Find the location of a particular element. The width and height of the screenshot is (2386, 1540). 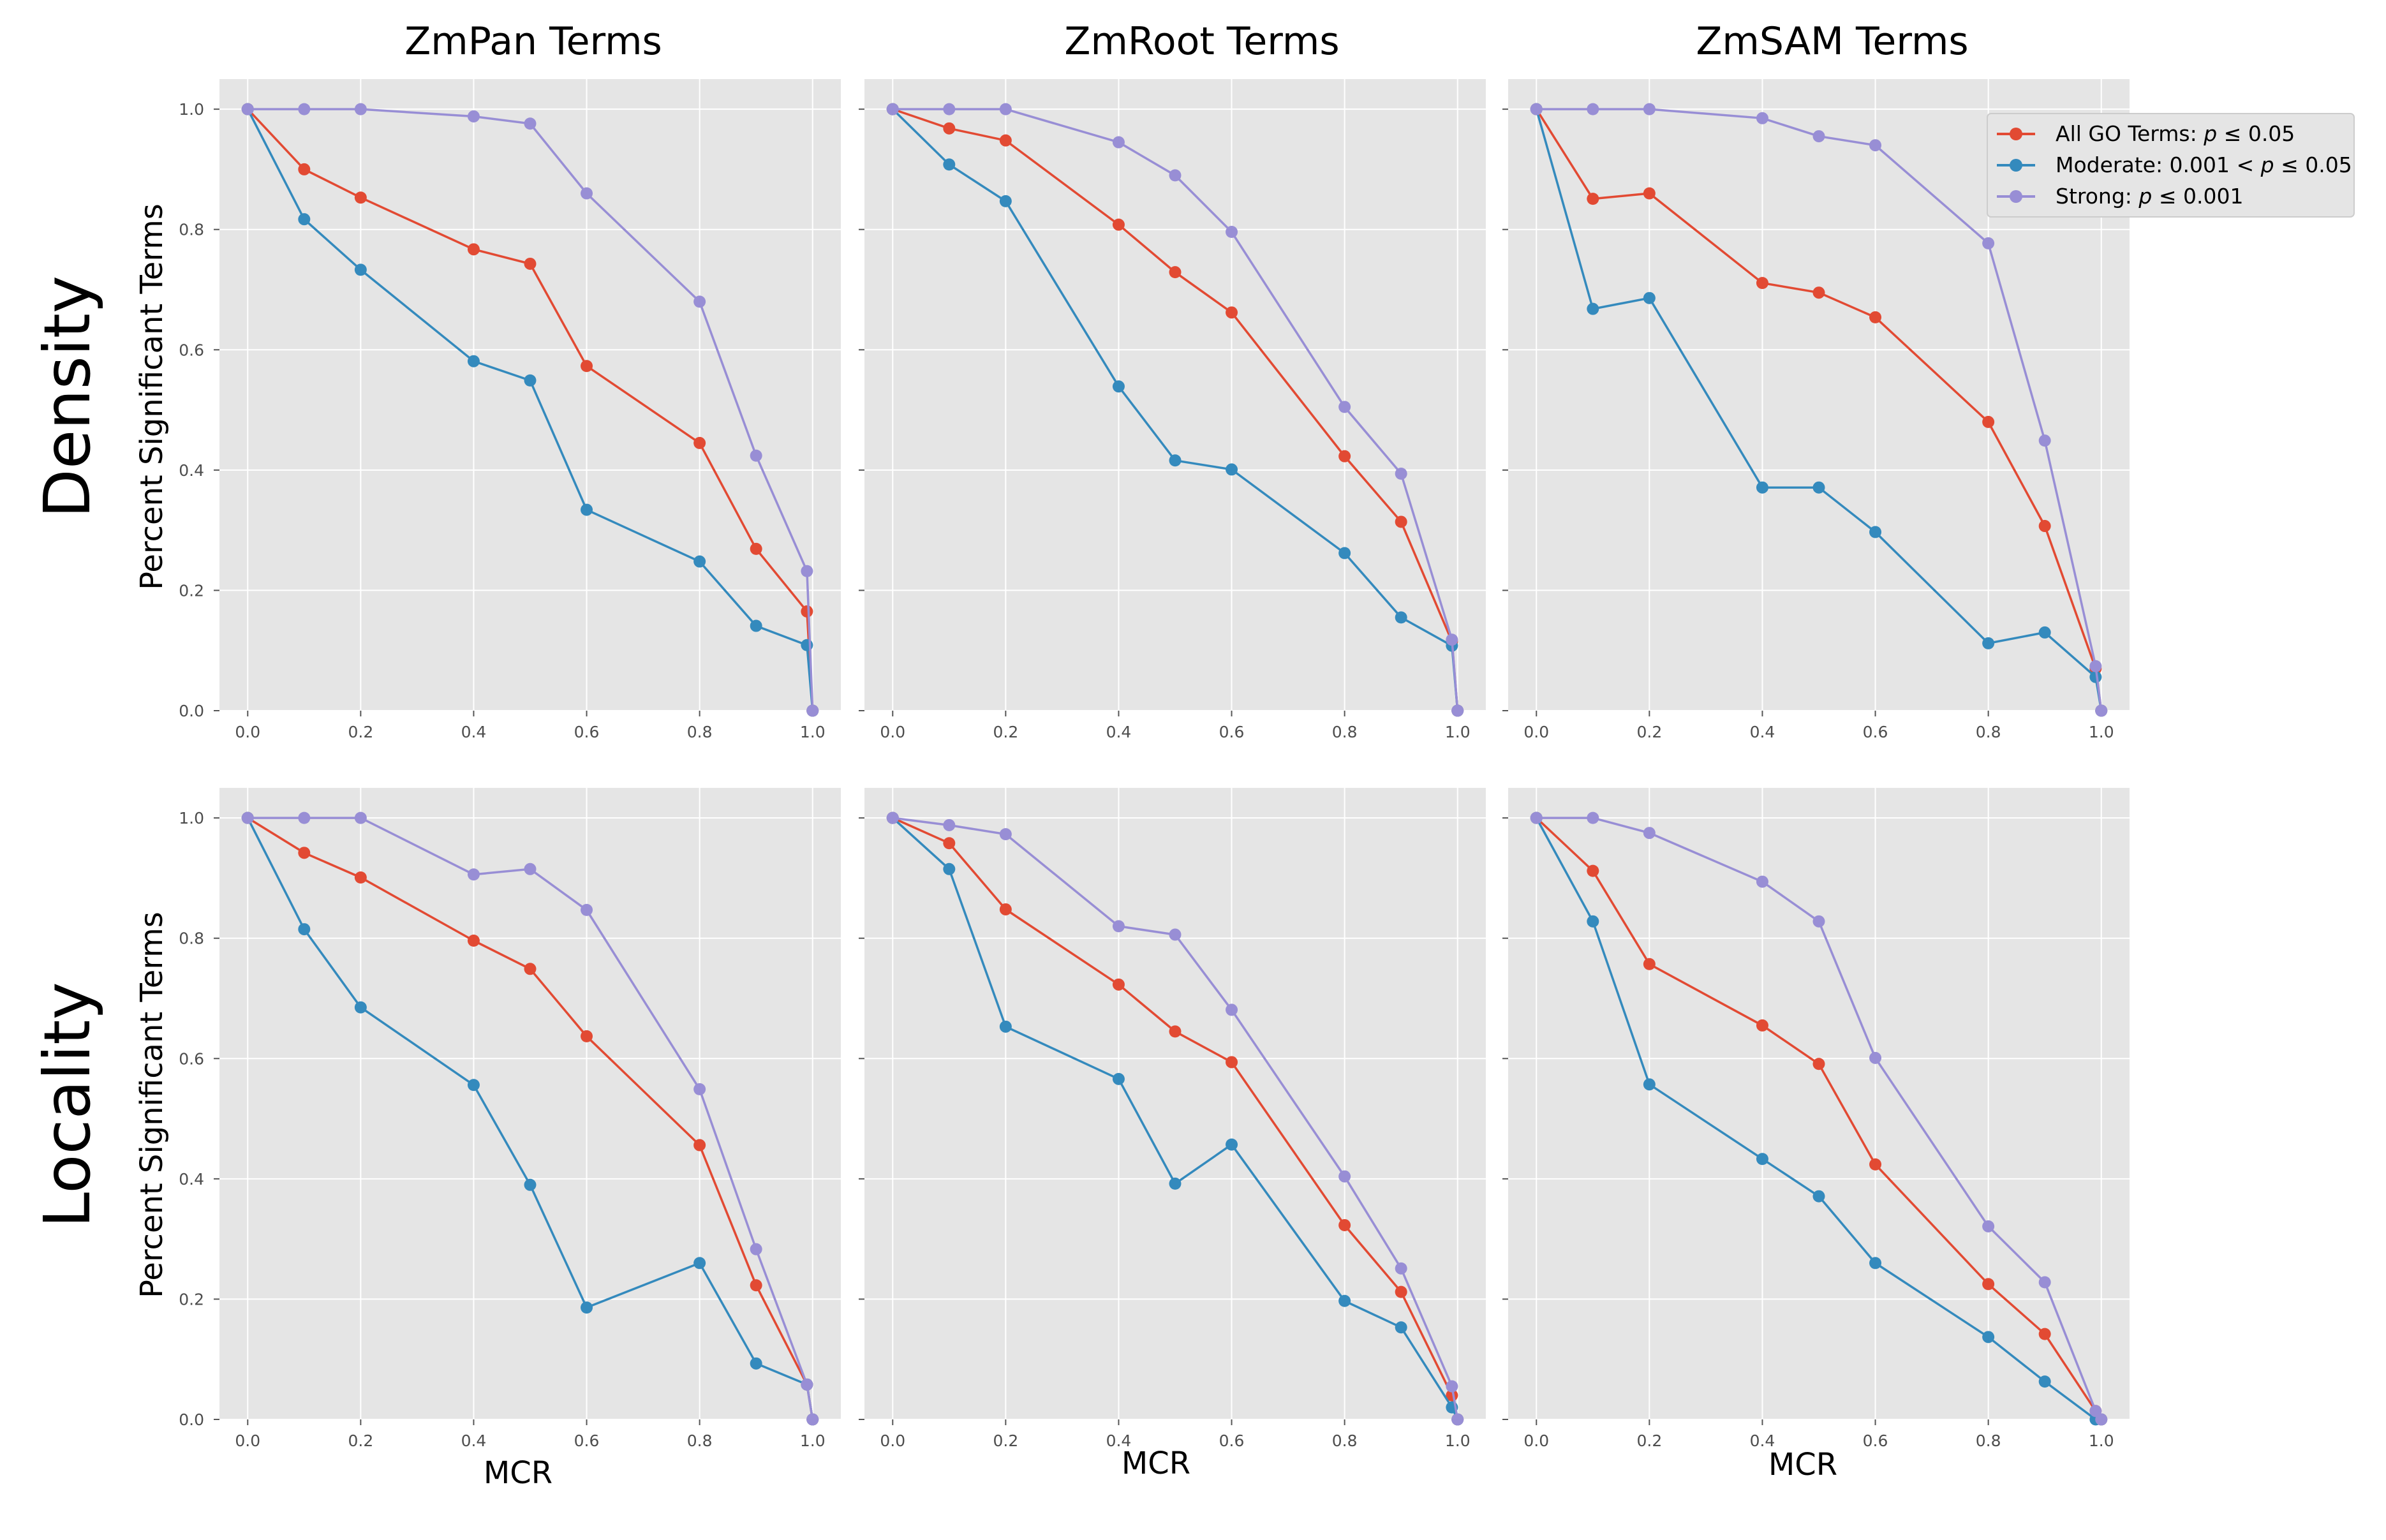

legend-label-strong: Strong: p ≤ 0.001 is located at coordinates (2149, 197).